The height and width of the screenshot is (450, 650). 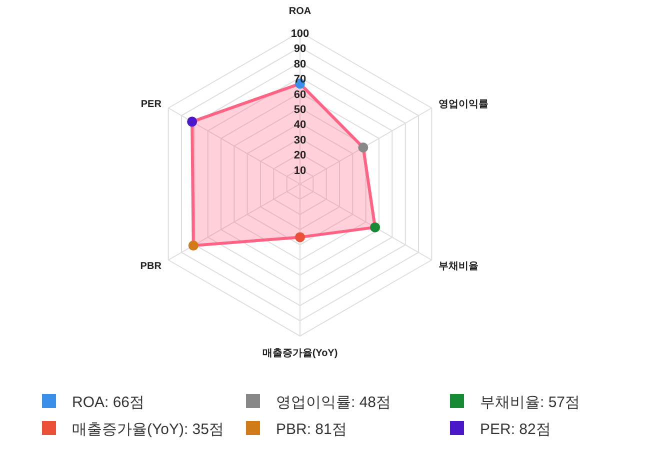 I want to click on note: 부채비율: 57점, so click(x=515, y=402).